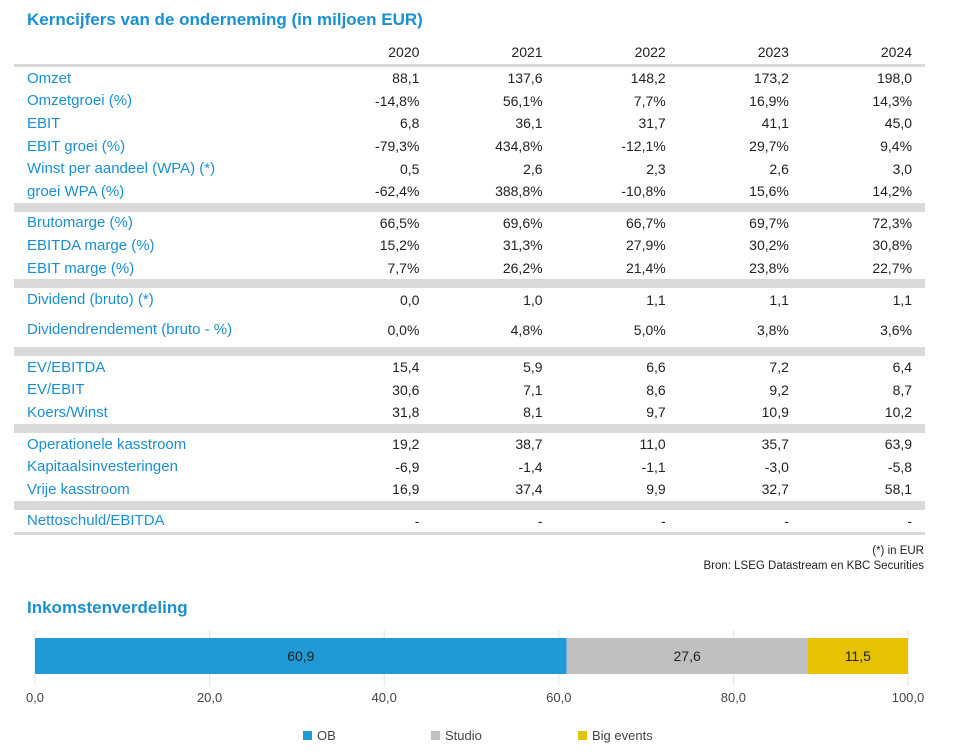 The width and height of the screenshot is (955, 754). What do you see at coordinates (769, 100) in the screenshot?
I see `cell-value: 16,9%` at bounding box center [769, 100].